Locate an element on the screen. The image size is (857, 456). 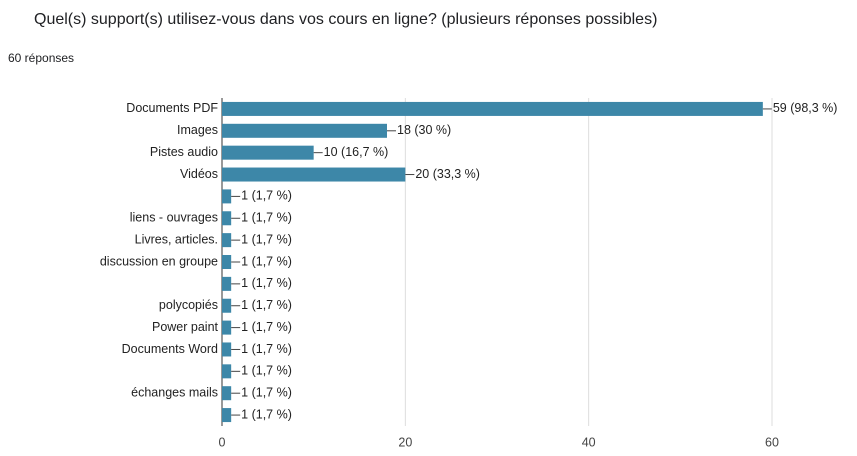
y-tick-label: discussion en groupe is located at coordinates (159, 261).